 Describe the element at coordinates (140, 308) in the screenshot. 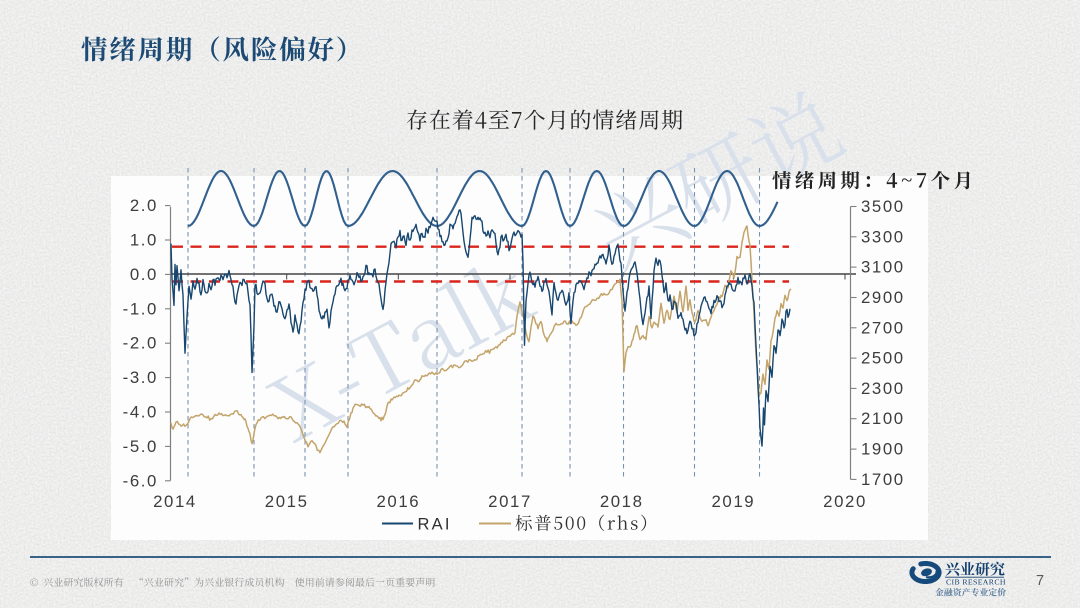

I see `svg-text: -1.0` at that location.